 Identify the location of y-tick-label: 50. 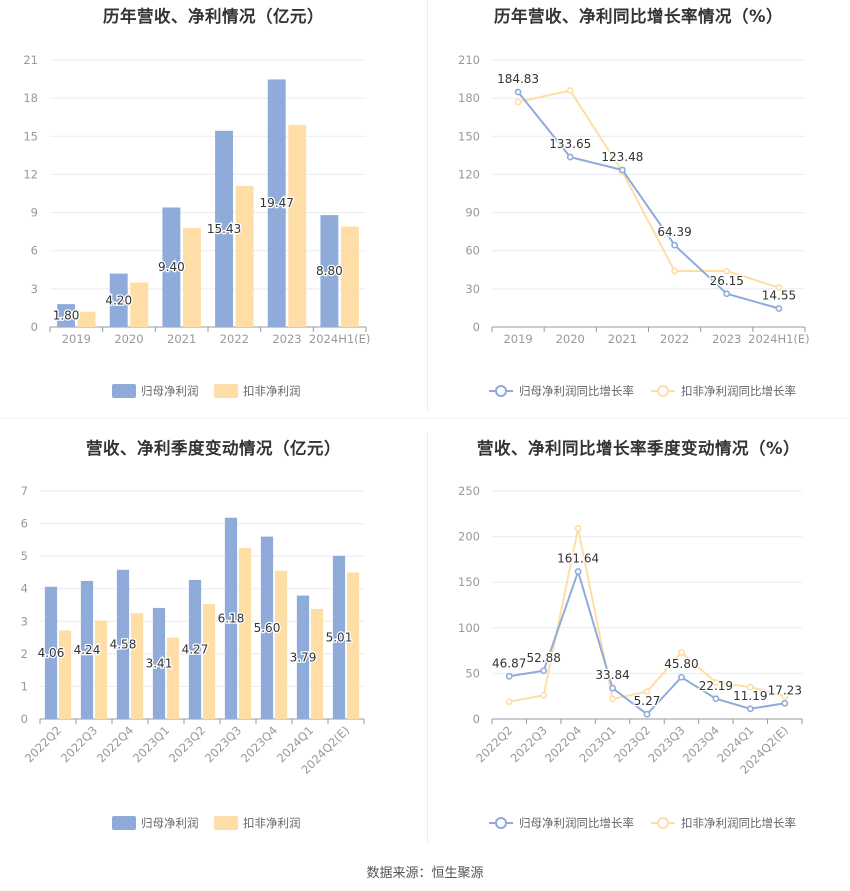
(472, 673).